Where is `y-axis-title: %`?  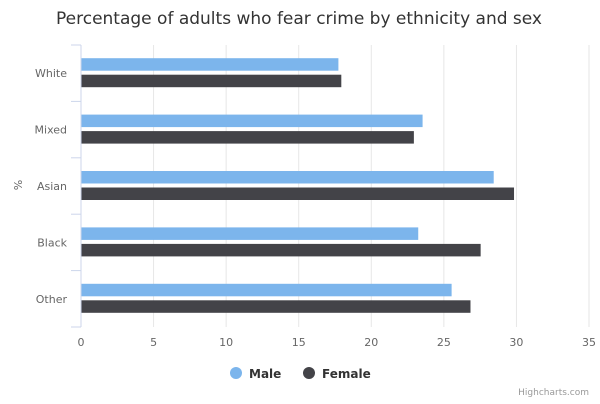 y-axis-title: % is located at coordinates (18, 185).